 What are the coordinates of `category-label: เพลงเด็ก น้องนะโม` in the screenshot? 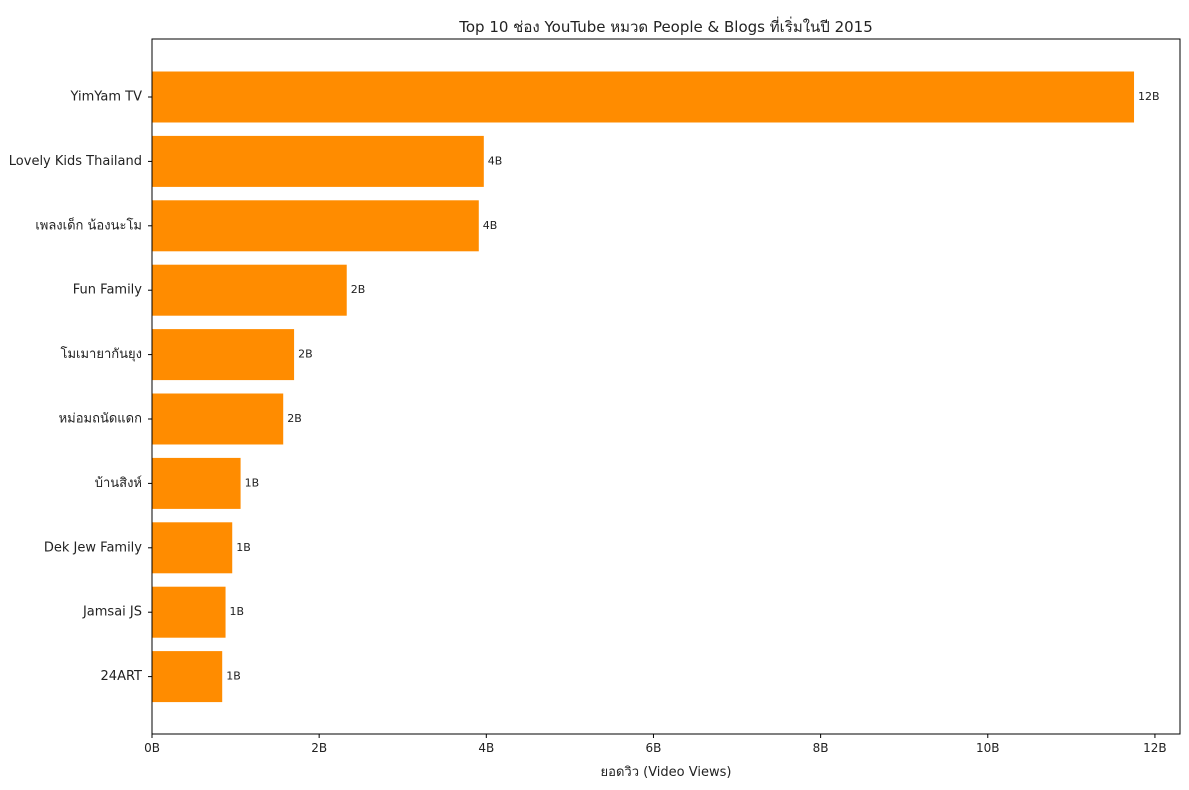 It's located at (88, 224).